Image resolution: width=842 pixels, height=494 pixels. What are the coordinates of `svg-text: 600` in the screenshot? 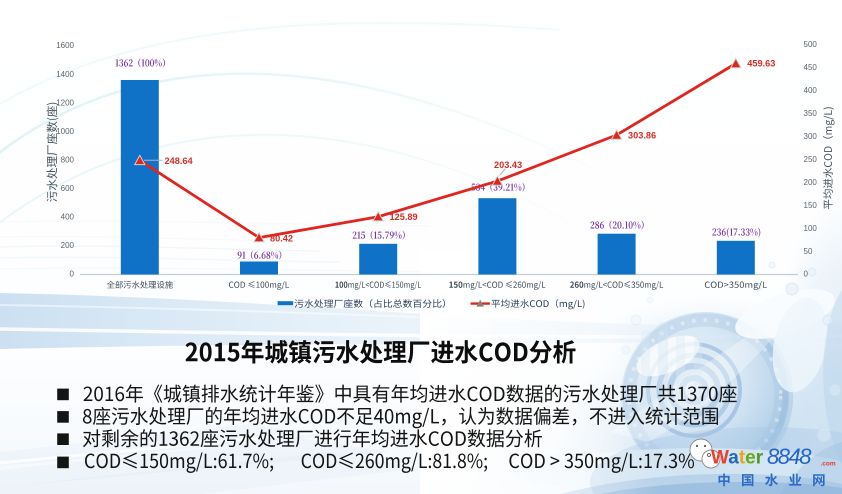 It's located at (68, 188).